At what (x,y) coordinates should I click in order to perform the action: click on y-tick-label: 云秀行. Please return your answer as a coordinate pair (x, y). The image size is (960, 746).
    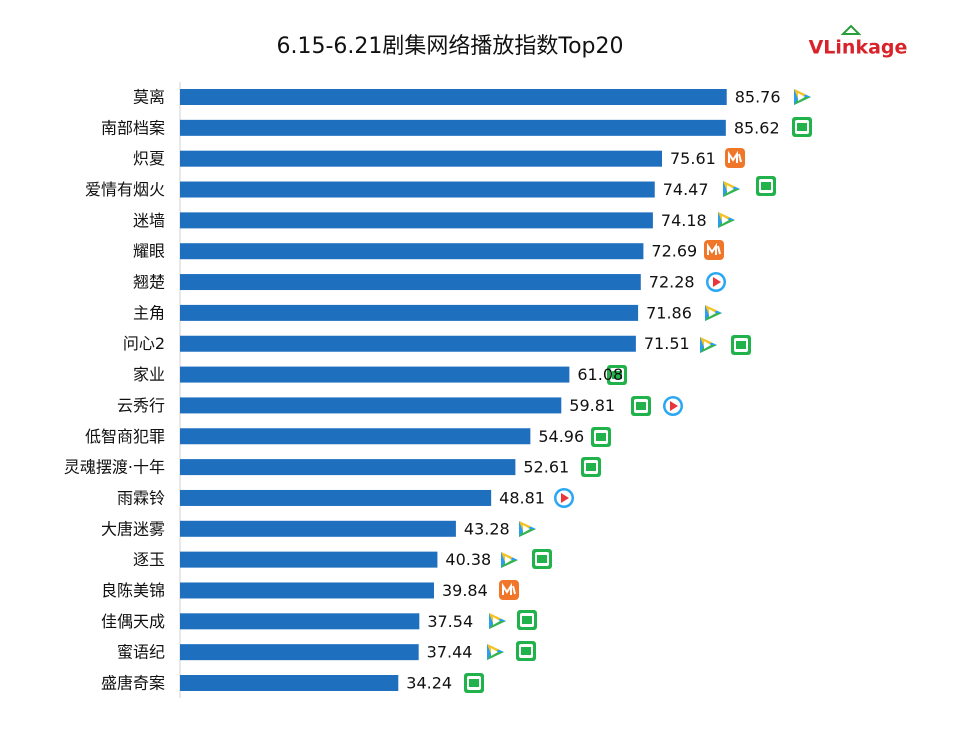
    Looking at the image, I should click on (141, 405).